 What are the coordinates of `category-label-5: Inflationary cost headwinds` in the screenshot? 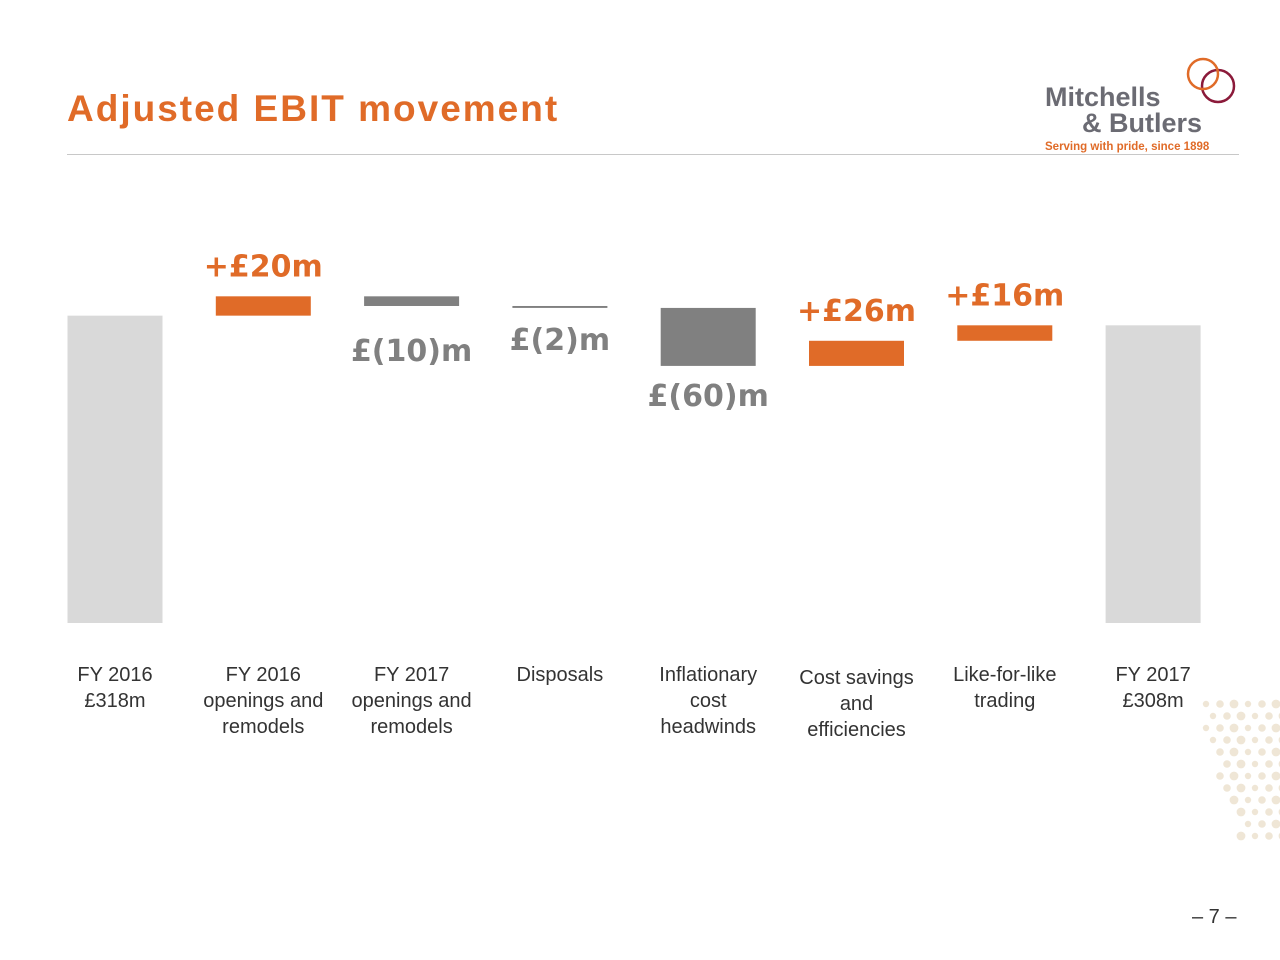 It's located at (708, 701).